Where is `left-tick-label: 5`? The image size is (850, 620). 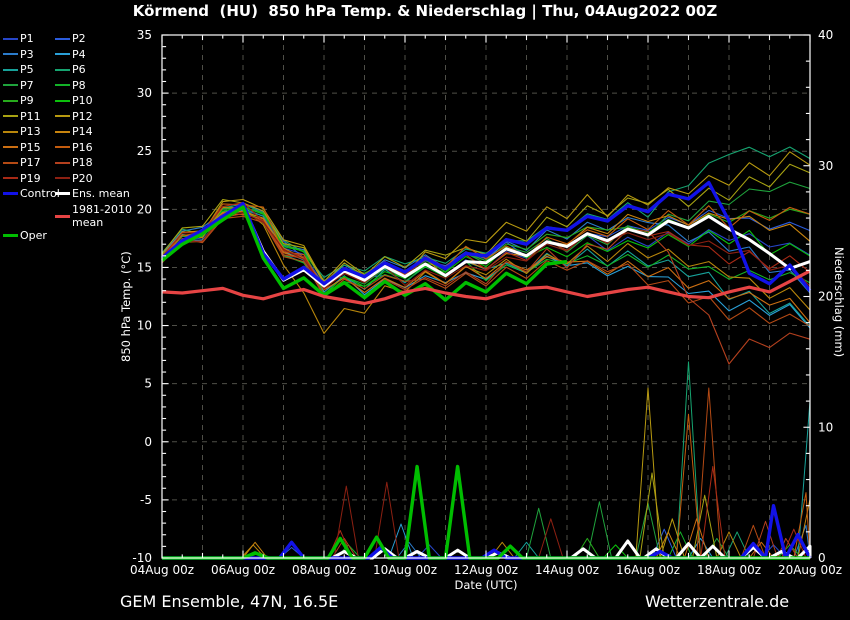 left-tick-label: 5 is located at coordinates (148, 384).